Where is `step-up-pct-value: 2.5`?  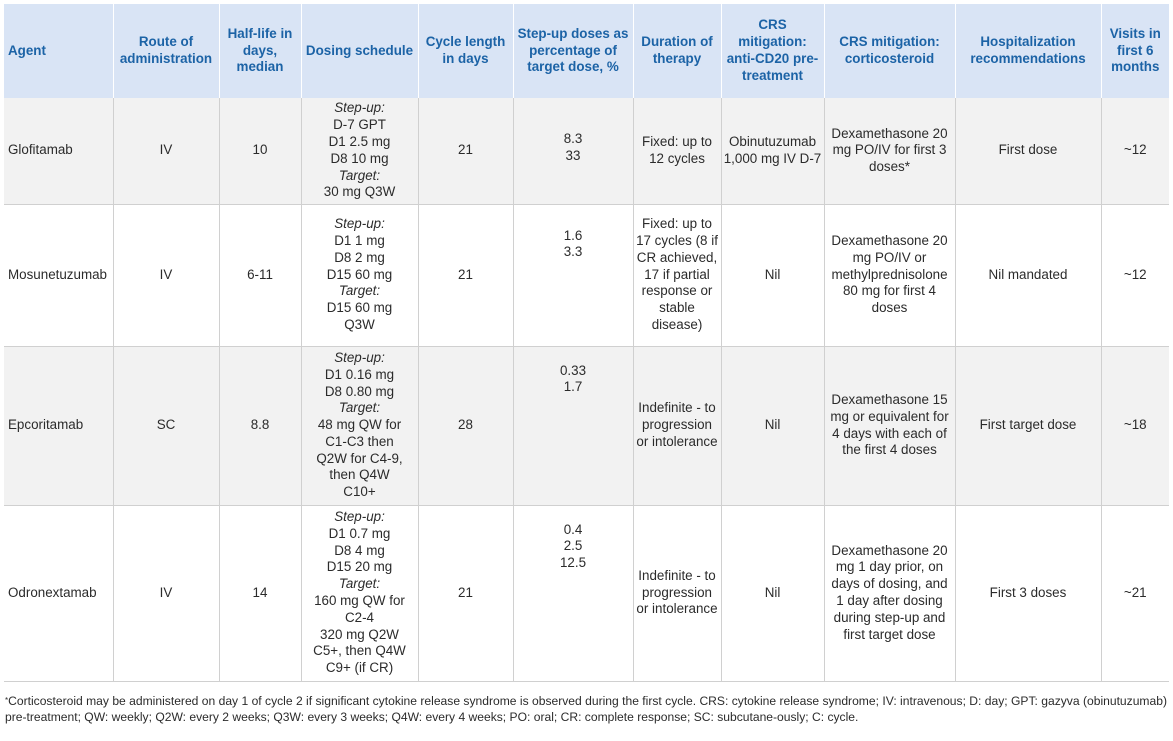
step-up-pct-value: 2.5 is located at coordinates (573, 546).